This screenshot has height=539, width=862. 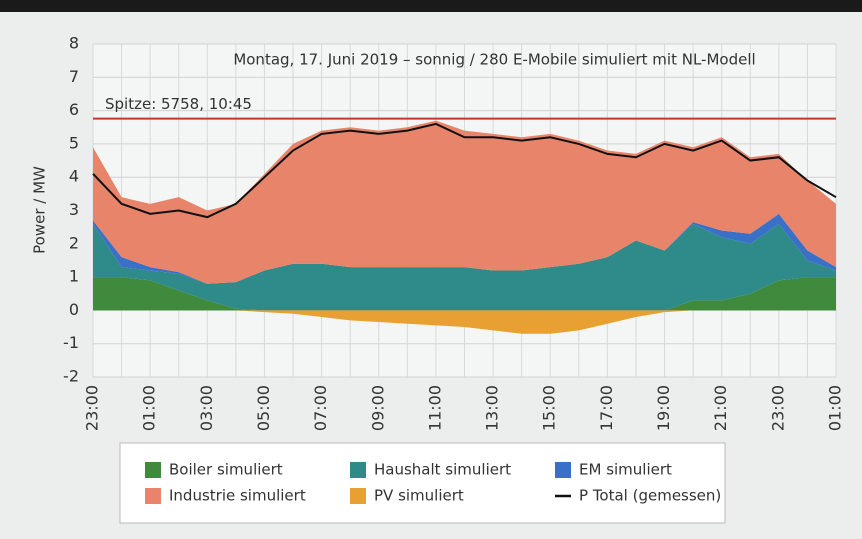 What do you see at coordinates (419, 496) in the screenshot?
I see `legend-label: PV simuliert` at bounding box center [419, 496].